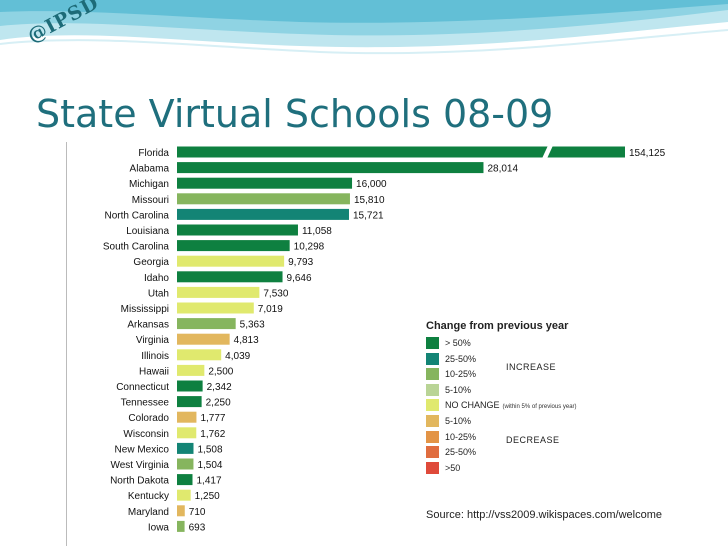 This screenshot has height=546, width=728. Describe the element at coordinates (151, 262) in the screenshot. I see `category-label: Georgia` at that location.